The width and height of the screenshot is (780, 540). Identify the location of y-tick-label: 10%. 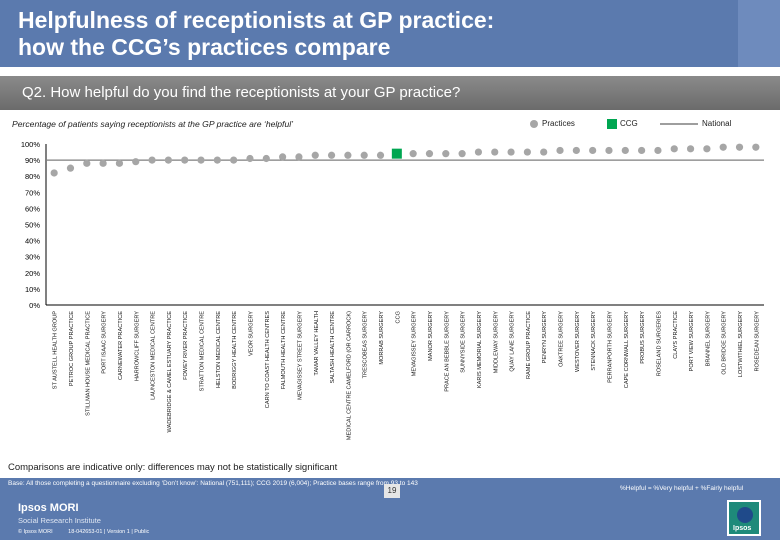
(32, 289).